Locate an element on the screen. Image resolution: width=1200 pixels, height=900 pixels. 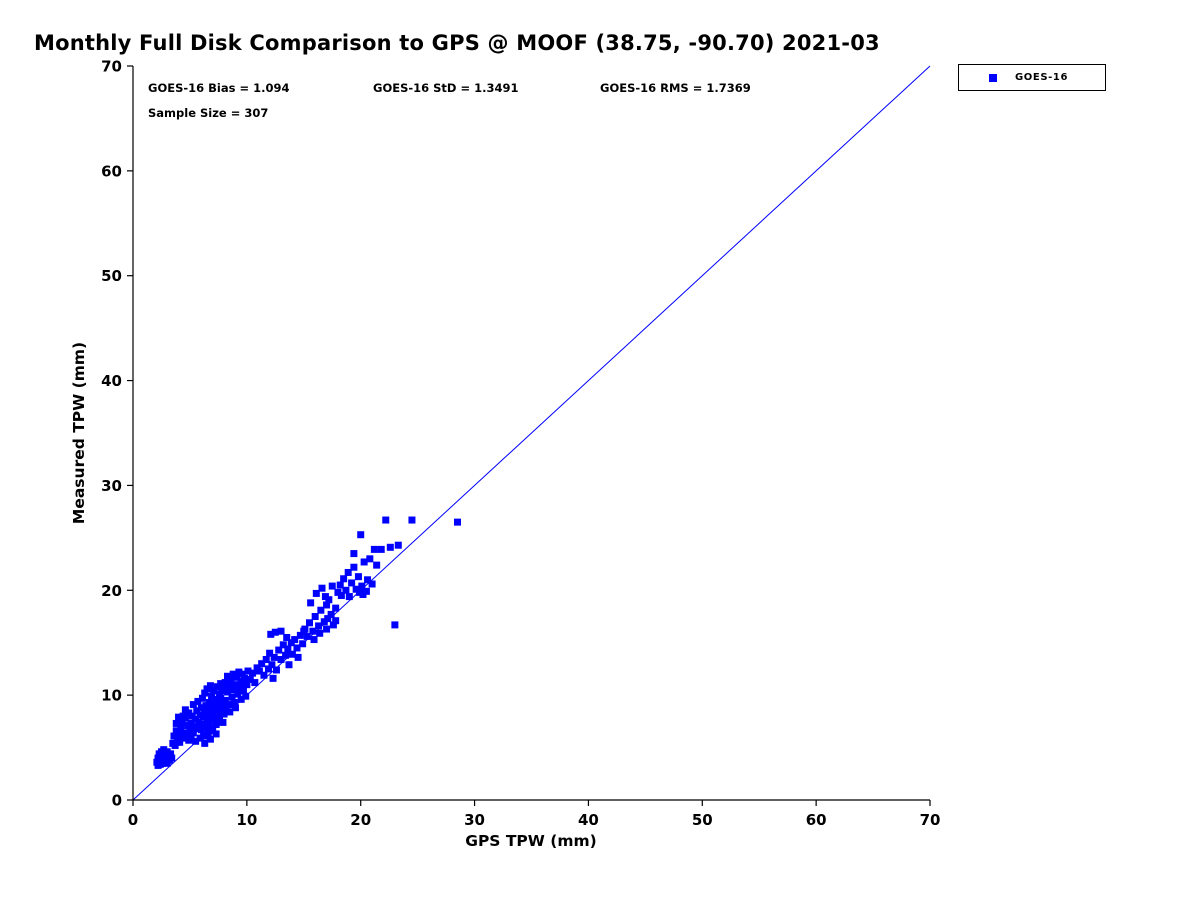
x-tick-label: 20 is located at coordinates (360, 820).